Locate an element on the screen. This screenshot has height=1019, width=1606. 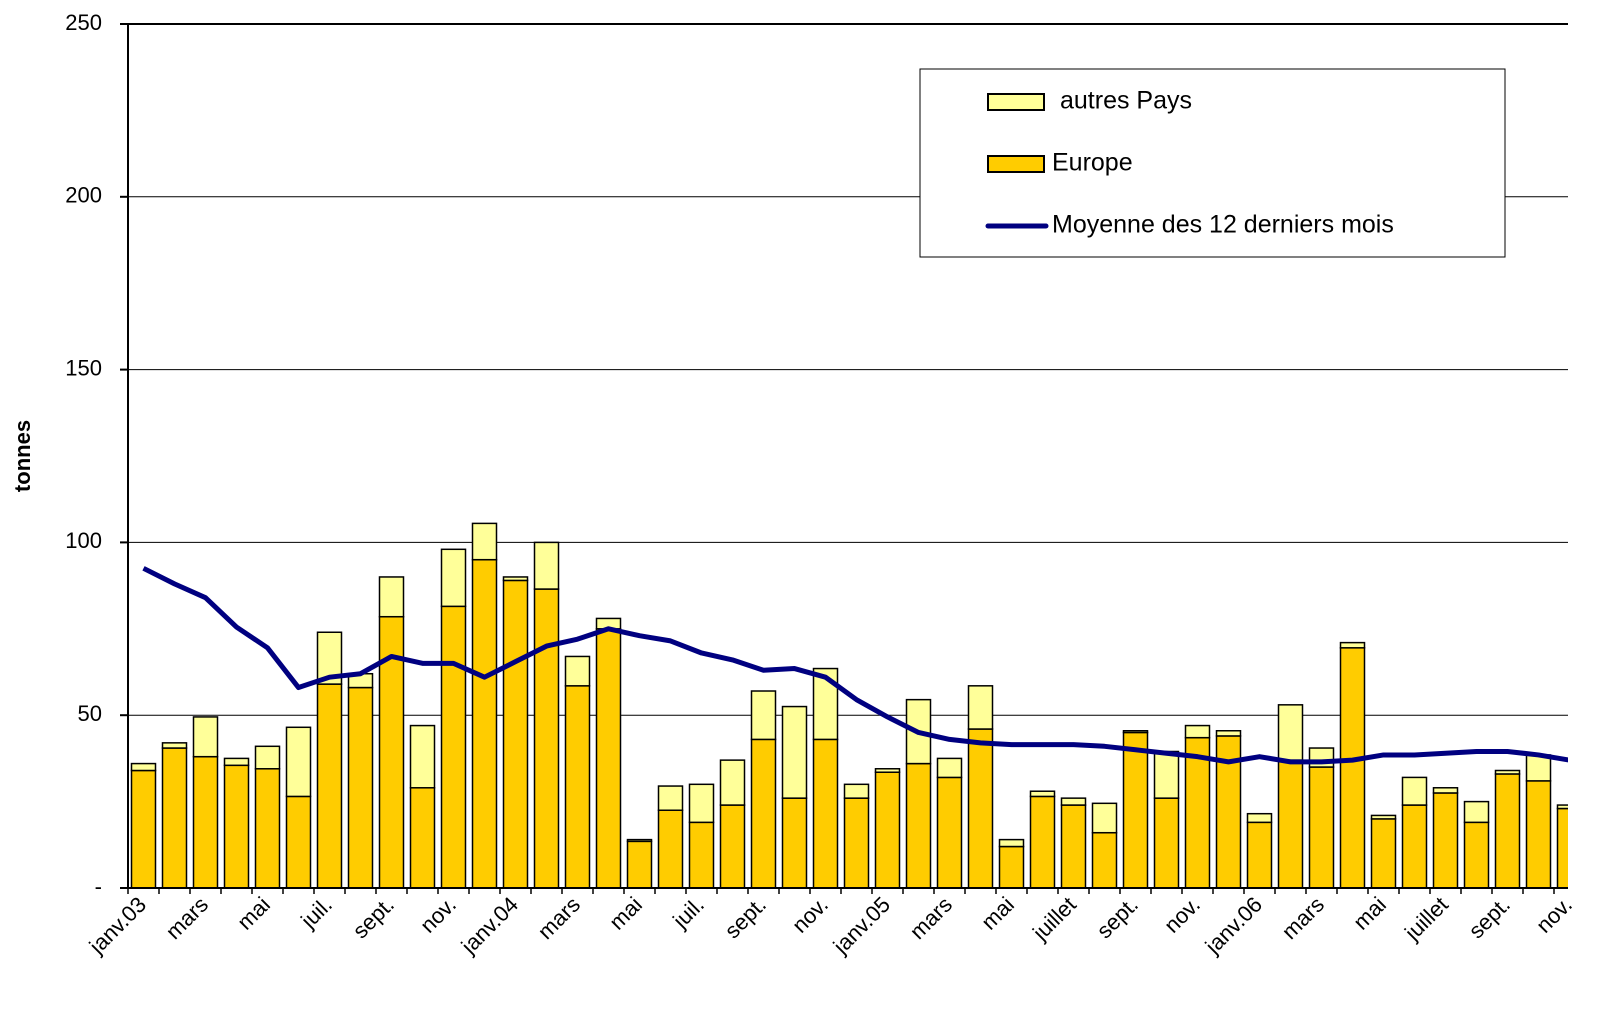
x-tick-label: janv.04 is located at coordinates (489, 925).